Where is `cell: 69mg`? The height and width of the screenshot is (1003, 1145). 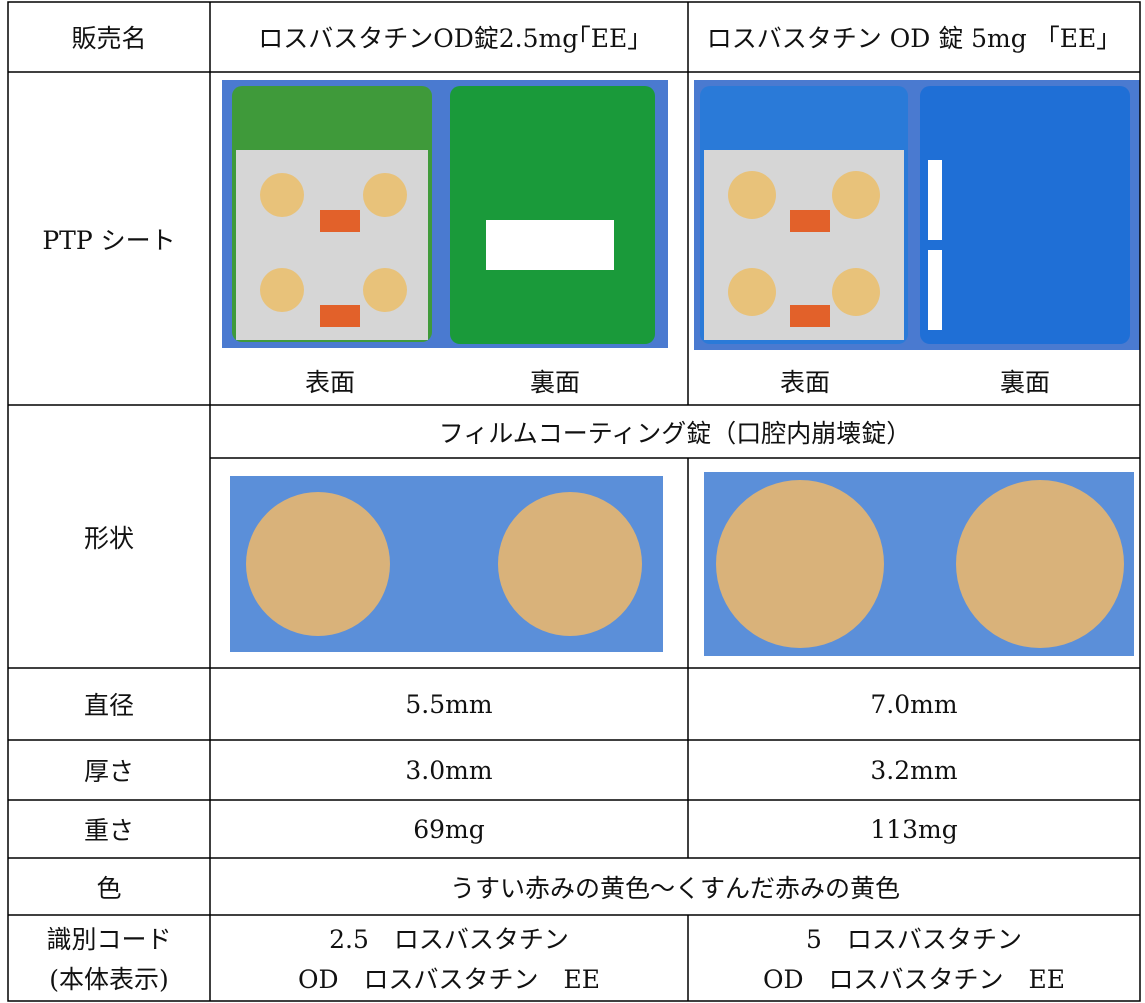
cell: 69mg is located at coordinates (449, 829).